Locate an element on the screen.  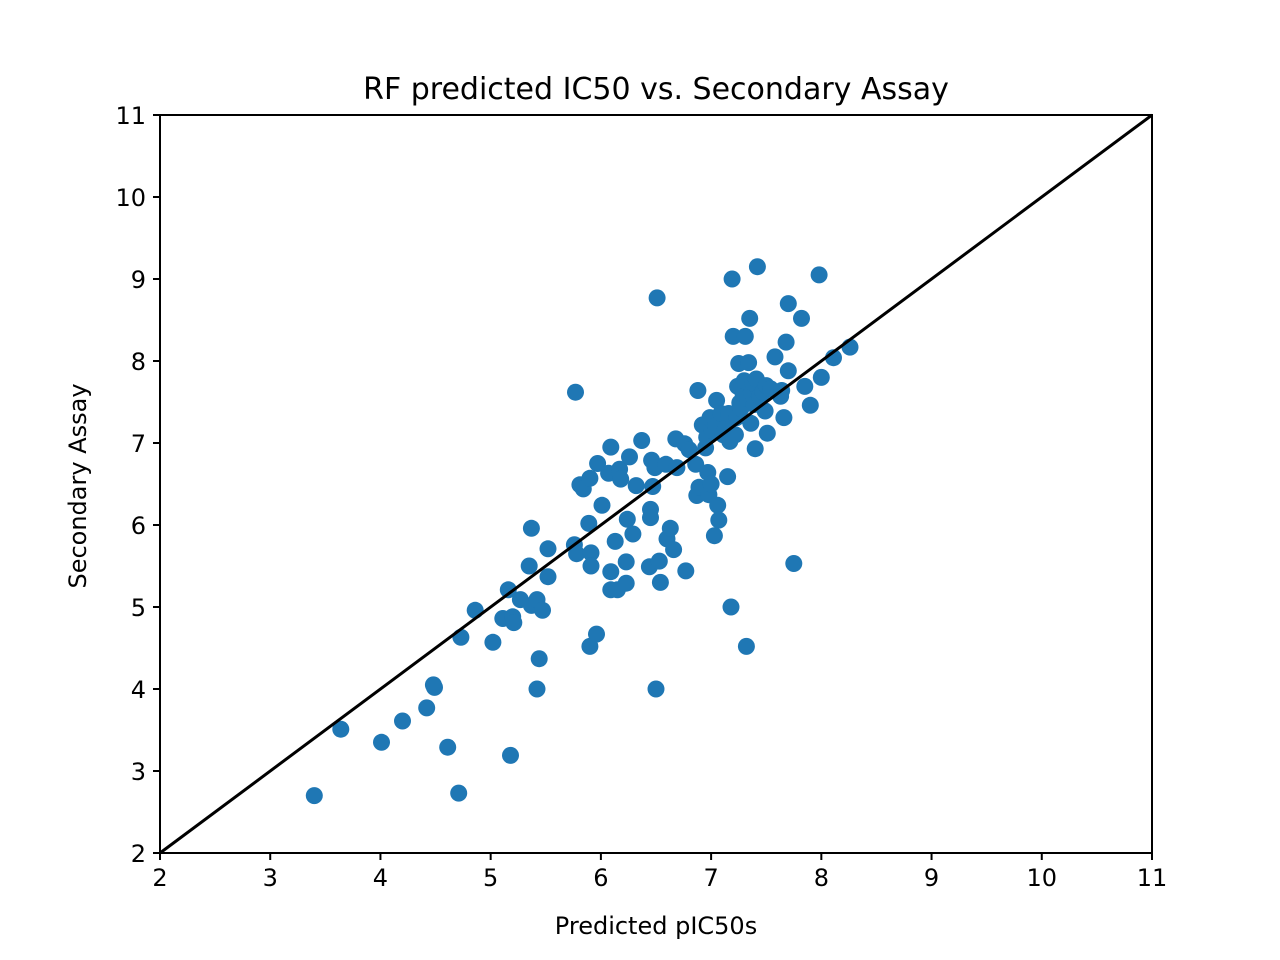
y-tick-label: 6 is located at coordinates (138, 526).